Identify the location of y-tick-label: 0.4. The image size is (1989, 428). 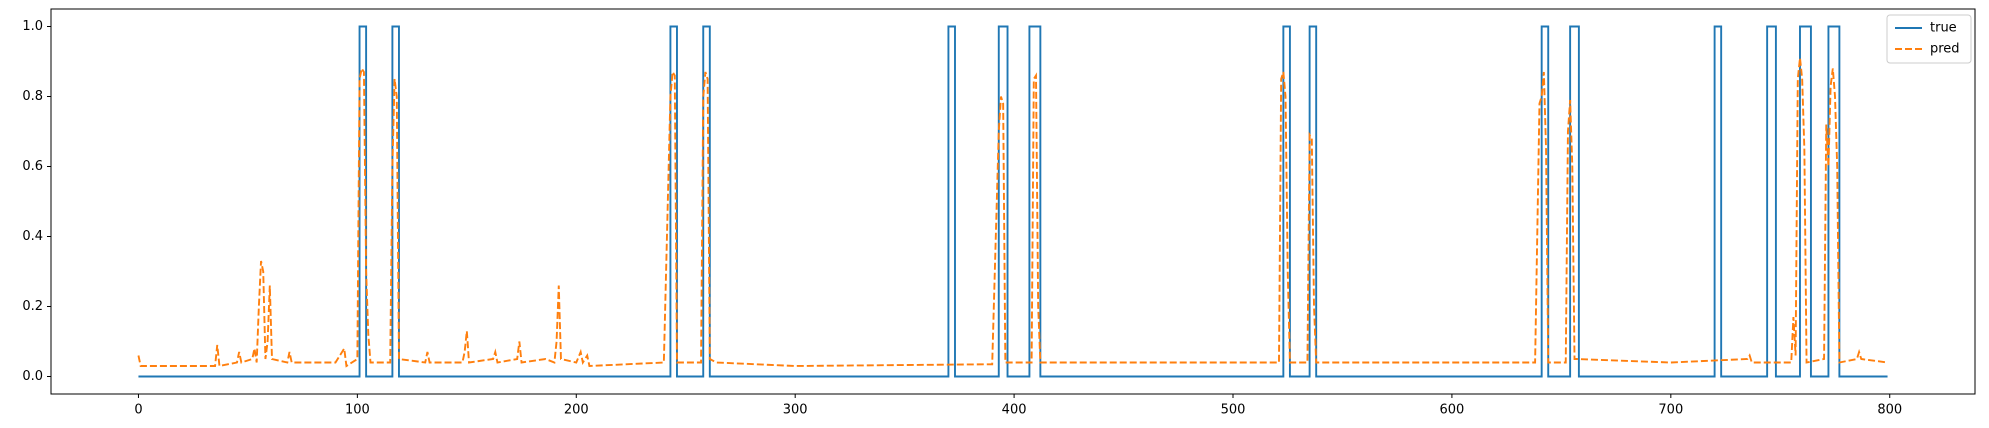
(32, 236).